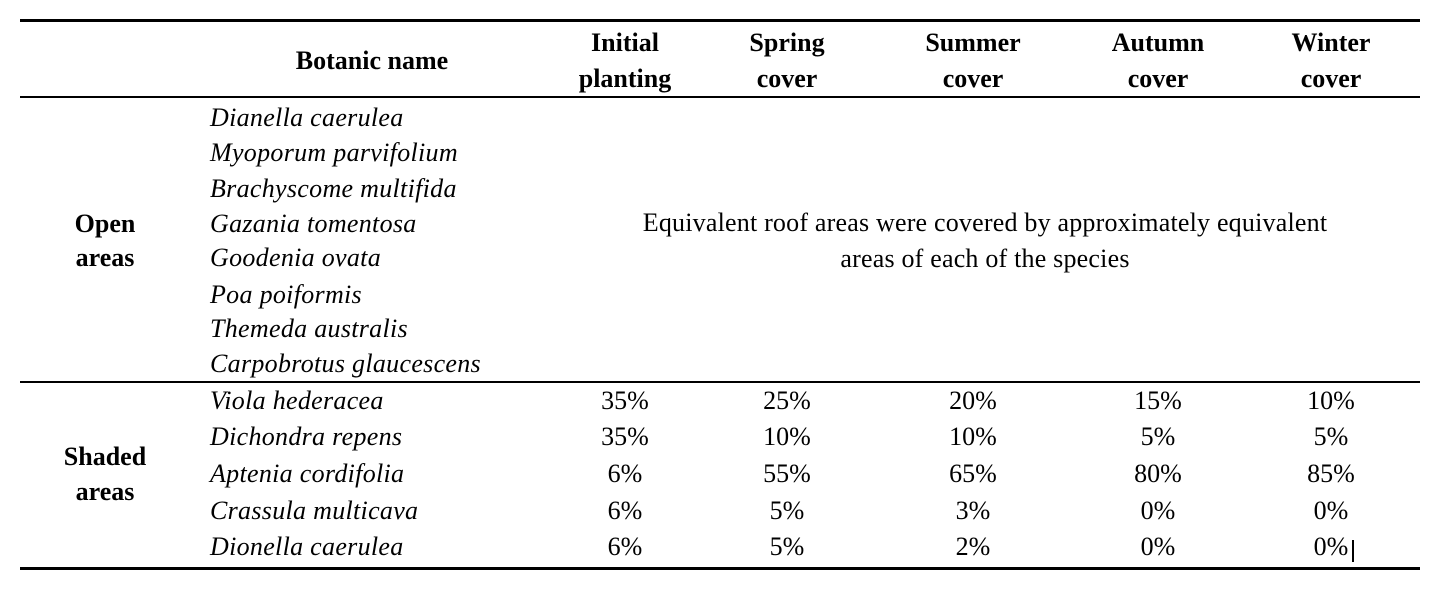 The width and height of the screenshot is (1444, 594). What do you see at coordinates (1158, 473) in the screenshot?
I see `cell-autumn: 80%` at bounding box center [1158, 473].